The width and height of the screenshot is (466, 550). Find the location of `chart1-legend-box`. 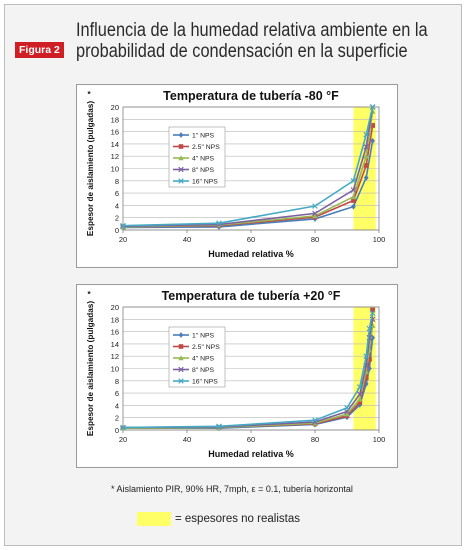

chart1-legend-box is located at coordinates (197, 357).